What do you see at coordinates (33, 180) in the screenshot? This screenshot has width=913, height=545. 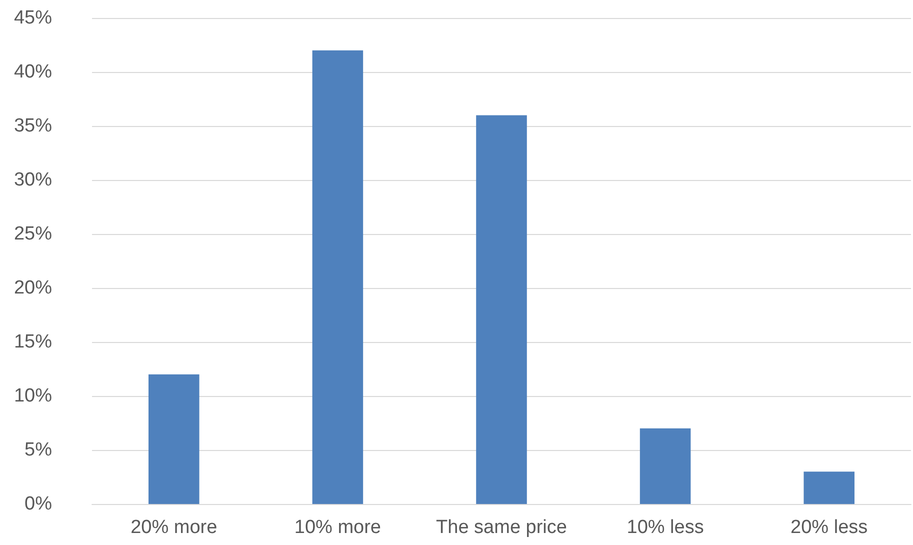 I see `y-tick-label: 30%` at bounding box center [33, 180].